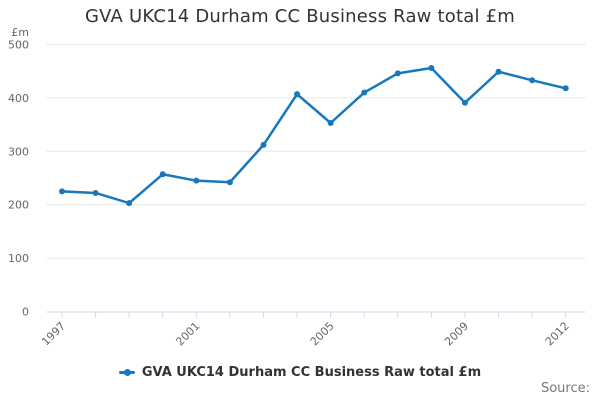 Image resolution: width=600 pixels, height=400 pixels. What do you see at coordinates (18, 151) in the screenshot?
I see `y-tick-label: 300` at bounding box center [18, 151].